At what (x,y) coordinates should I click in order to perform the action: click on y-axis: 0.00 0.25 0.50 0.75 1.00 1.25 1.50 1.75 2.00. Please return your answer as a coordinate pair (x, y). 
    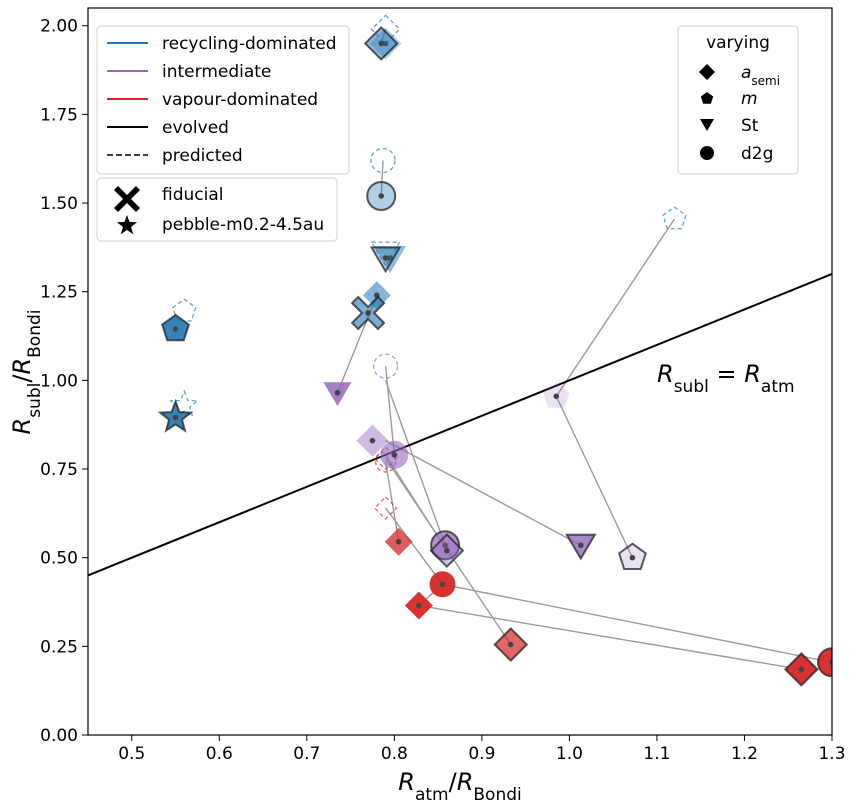
    Looking at the image, I should click on (64, 381).